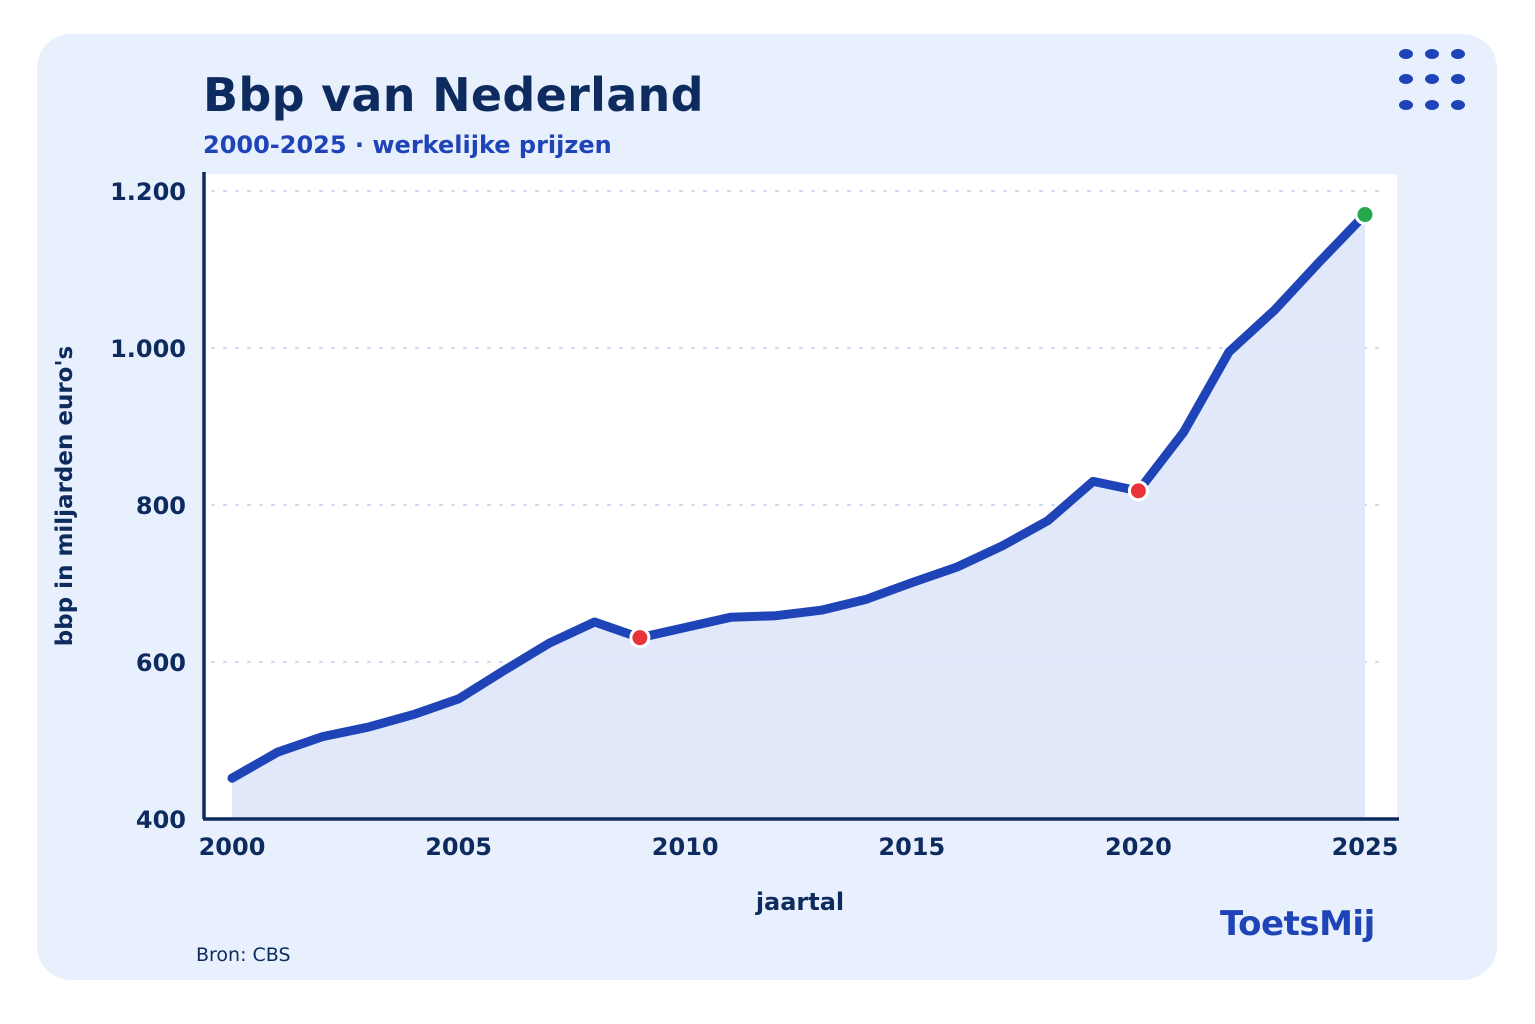  What do you see at coordinates (1365, 215) in the screenshot?
I see `high-point-marker` at bounding box center [1365, 215].